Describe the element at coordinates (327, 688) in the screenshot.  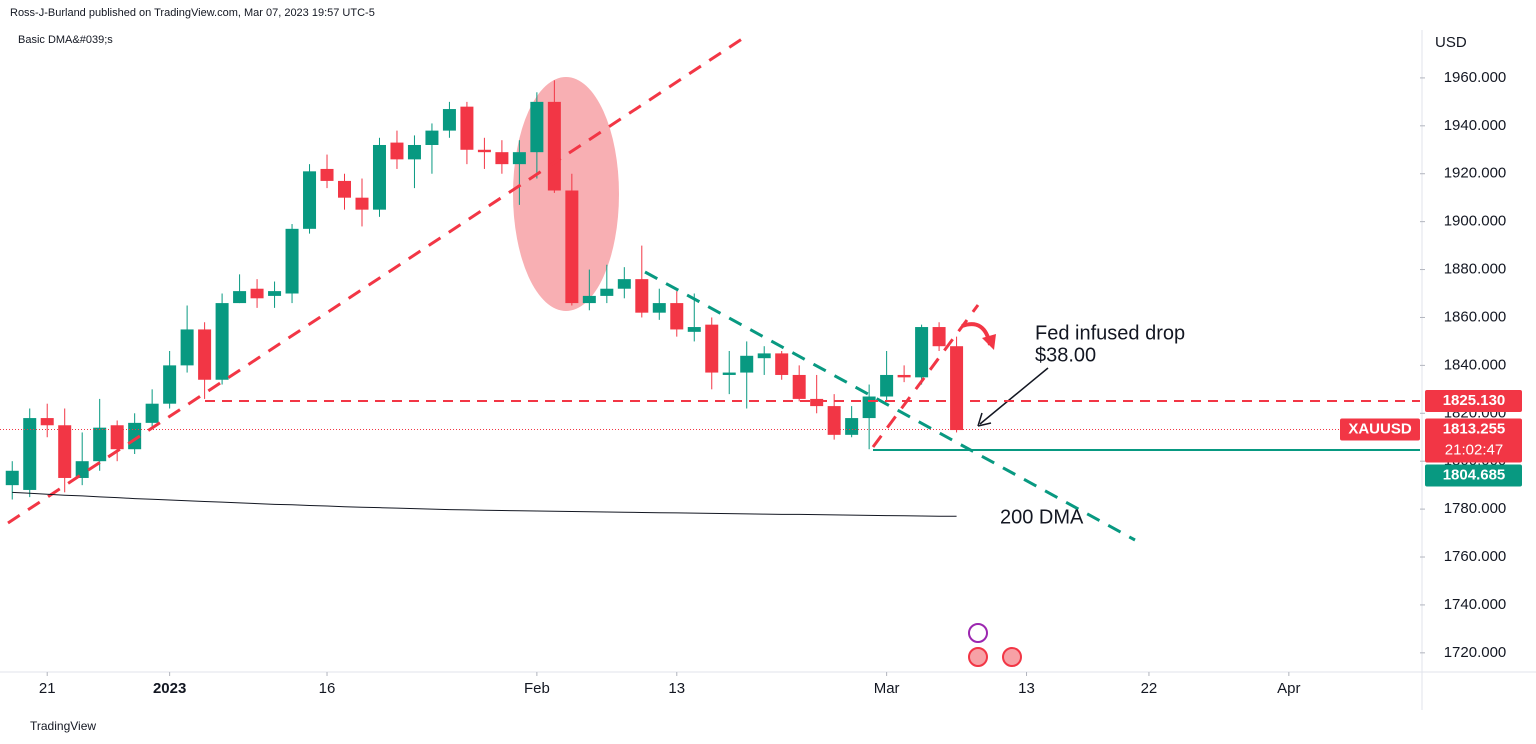
I see `x-tick-label: 16` at that location.